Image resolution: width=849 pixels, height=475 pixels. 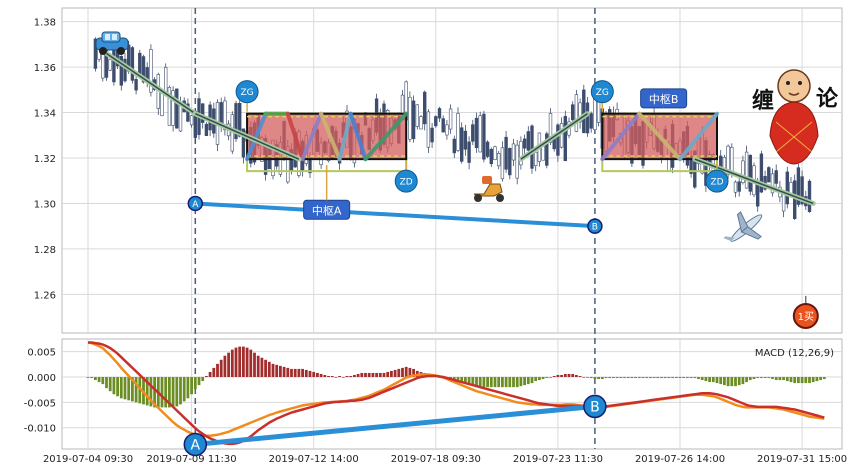 I want to click on price-y-tick-label: 1.26, so click(x=45, y=295).